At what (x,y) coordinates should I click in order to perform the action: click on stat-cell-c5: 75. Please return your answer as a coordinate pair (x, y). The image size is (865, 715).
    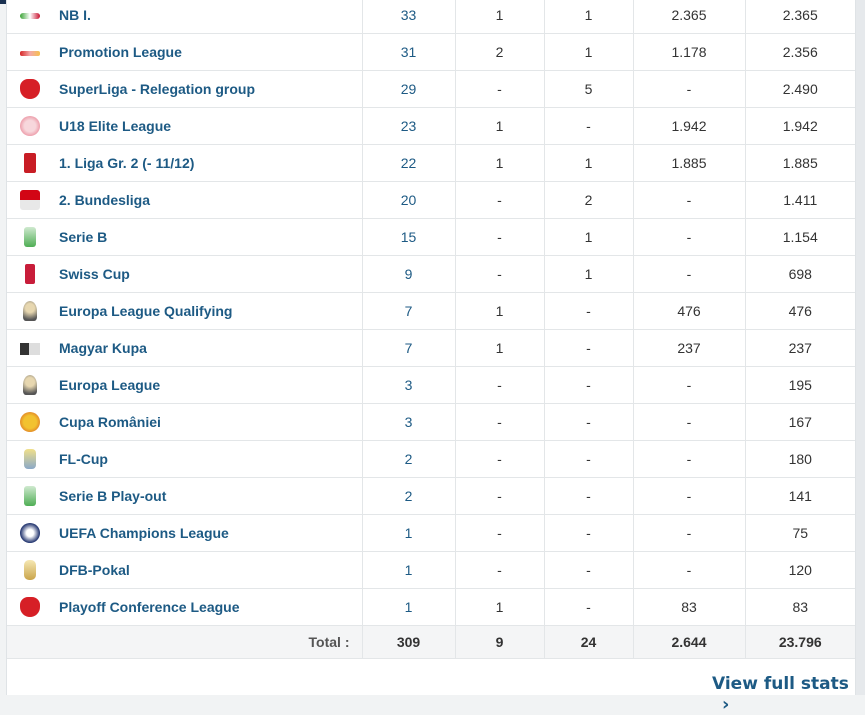
    Looking at the image, I should click on (799, 533).